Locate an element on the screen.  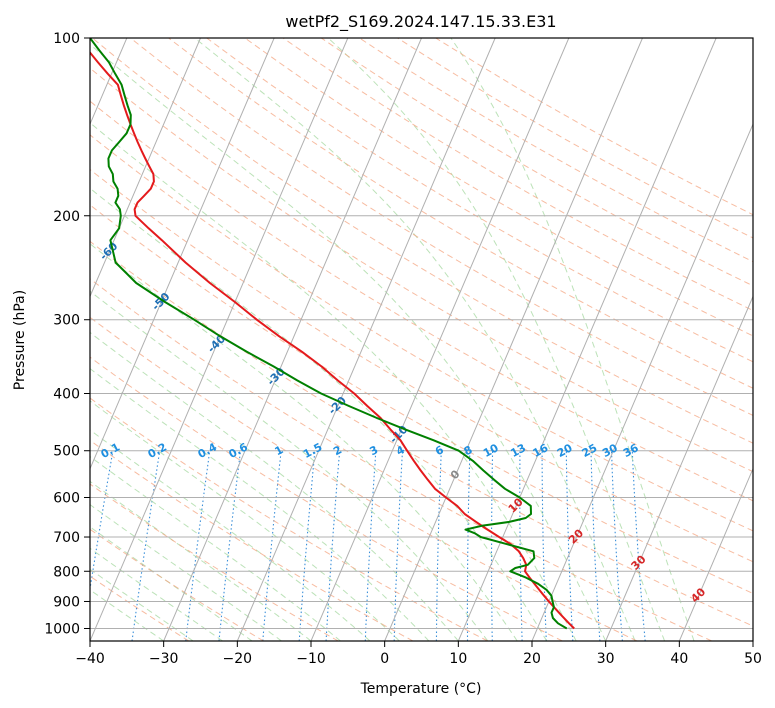
x-axis: −40 −30 −20 −10 0 10 20 30 40 50 is located at coordinates (418, 654).